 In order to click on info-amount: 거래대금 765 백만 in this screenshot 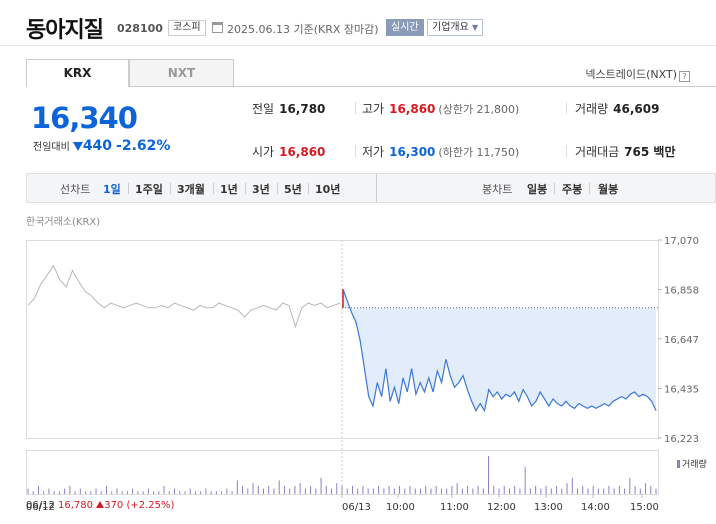, I will do `click(625, 151)`.